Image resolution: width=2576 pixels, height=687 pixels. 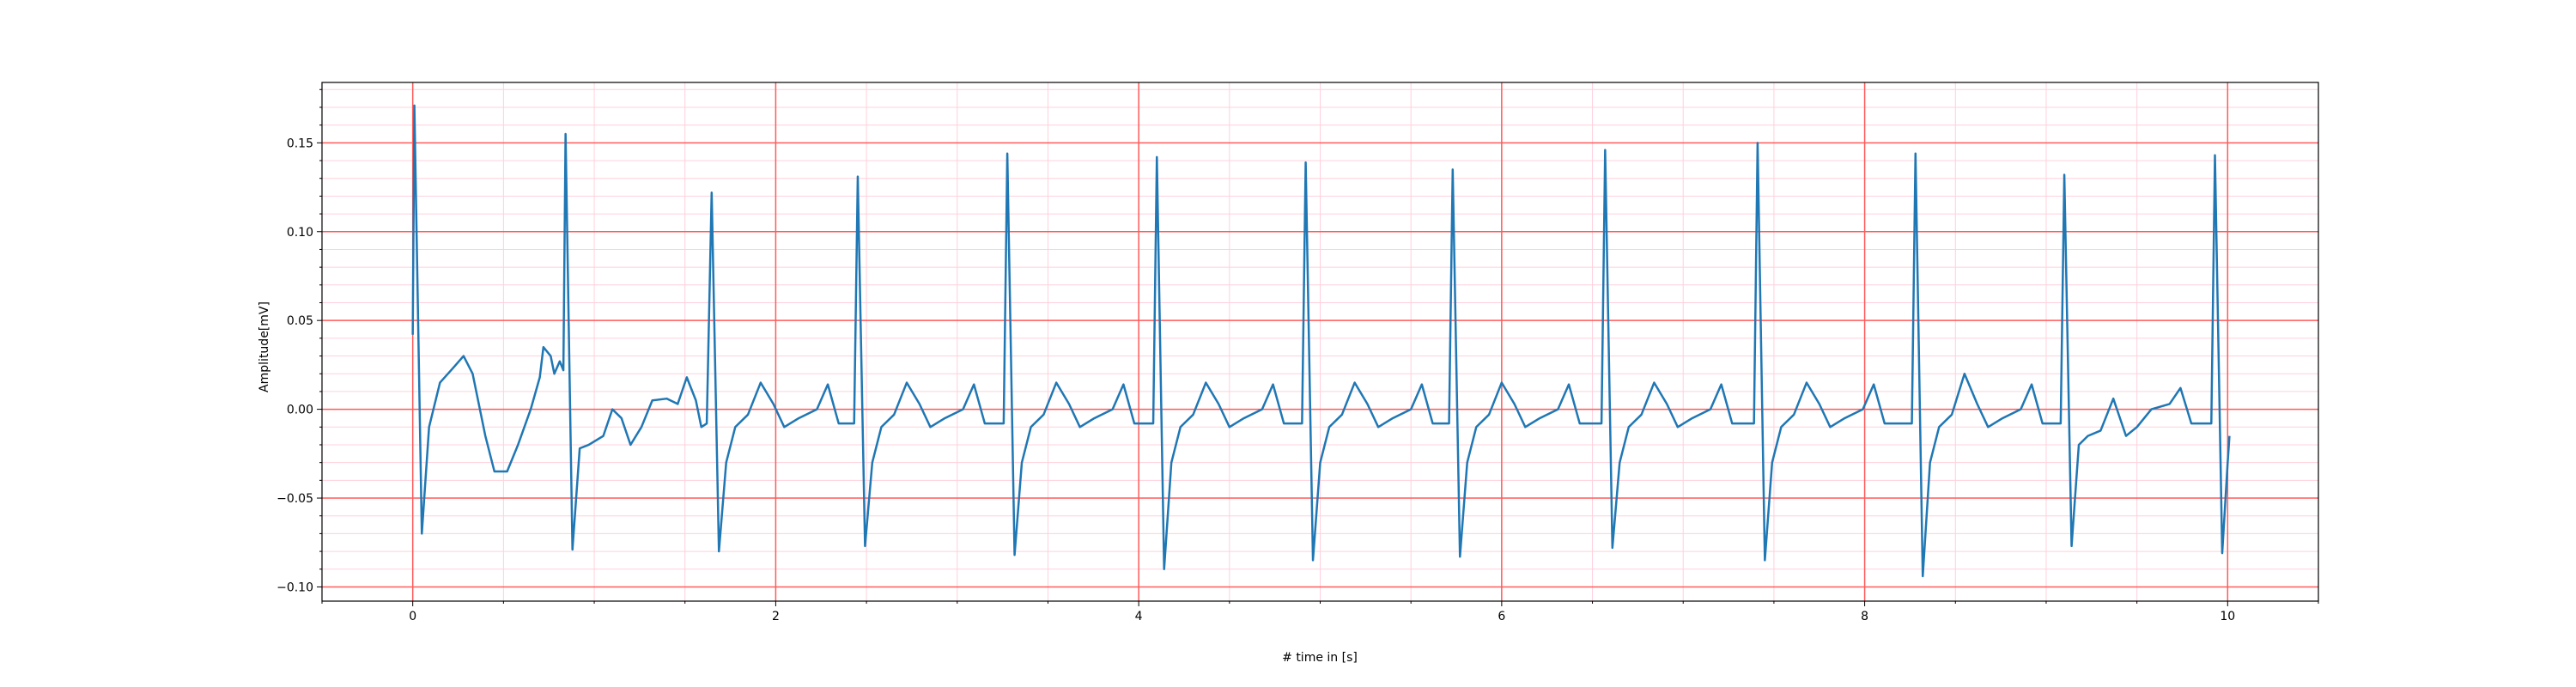 I want to click on x-axis-label: # time in [s], so click(x=1320, y=658).